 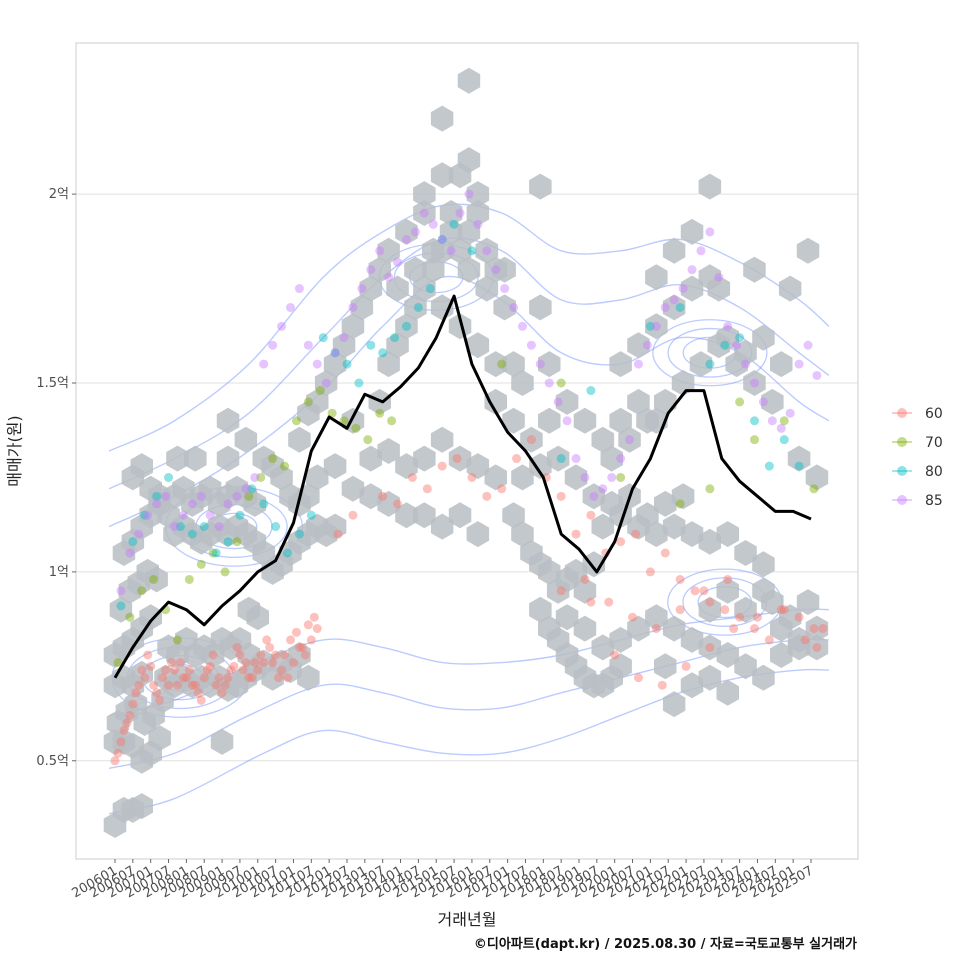 I want to click on legend-label: 85, so click(x=934, y=501).